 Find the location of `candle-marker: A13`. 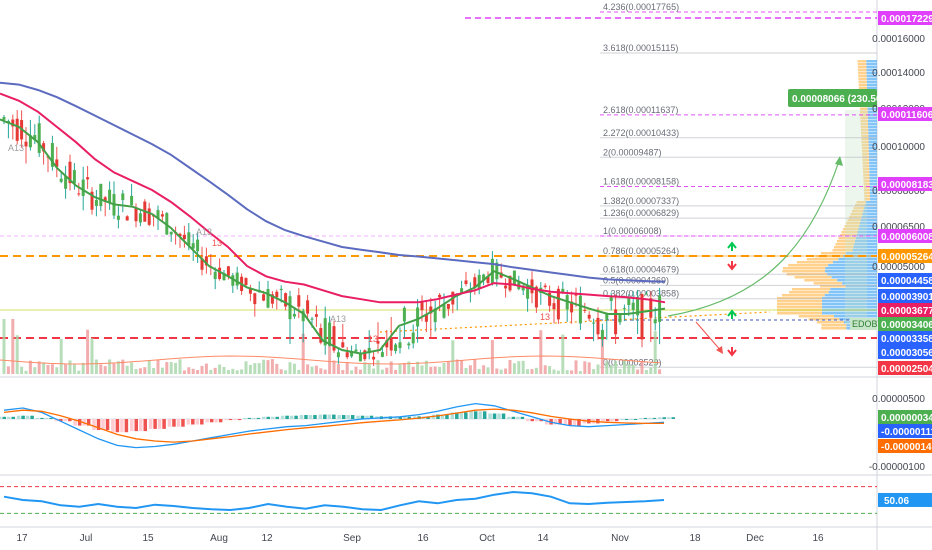

candle-marker: A13 is located at coordinates (338, 319).